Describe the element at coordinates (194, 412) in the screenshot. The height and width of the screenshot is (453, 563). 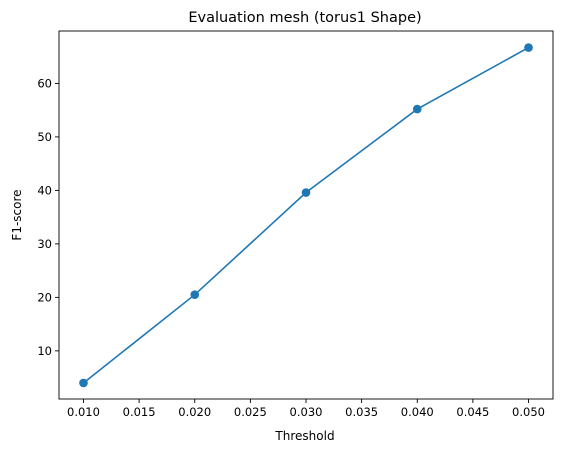
I see `x-tick-label: 0.020` at that location.